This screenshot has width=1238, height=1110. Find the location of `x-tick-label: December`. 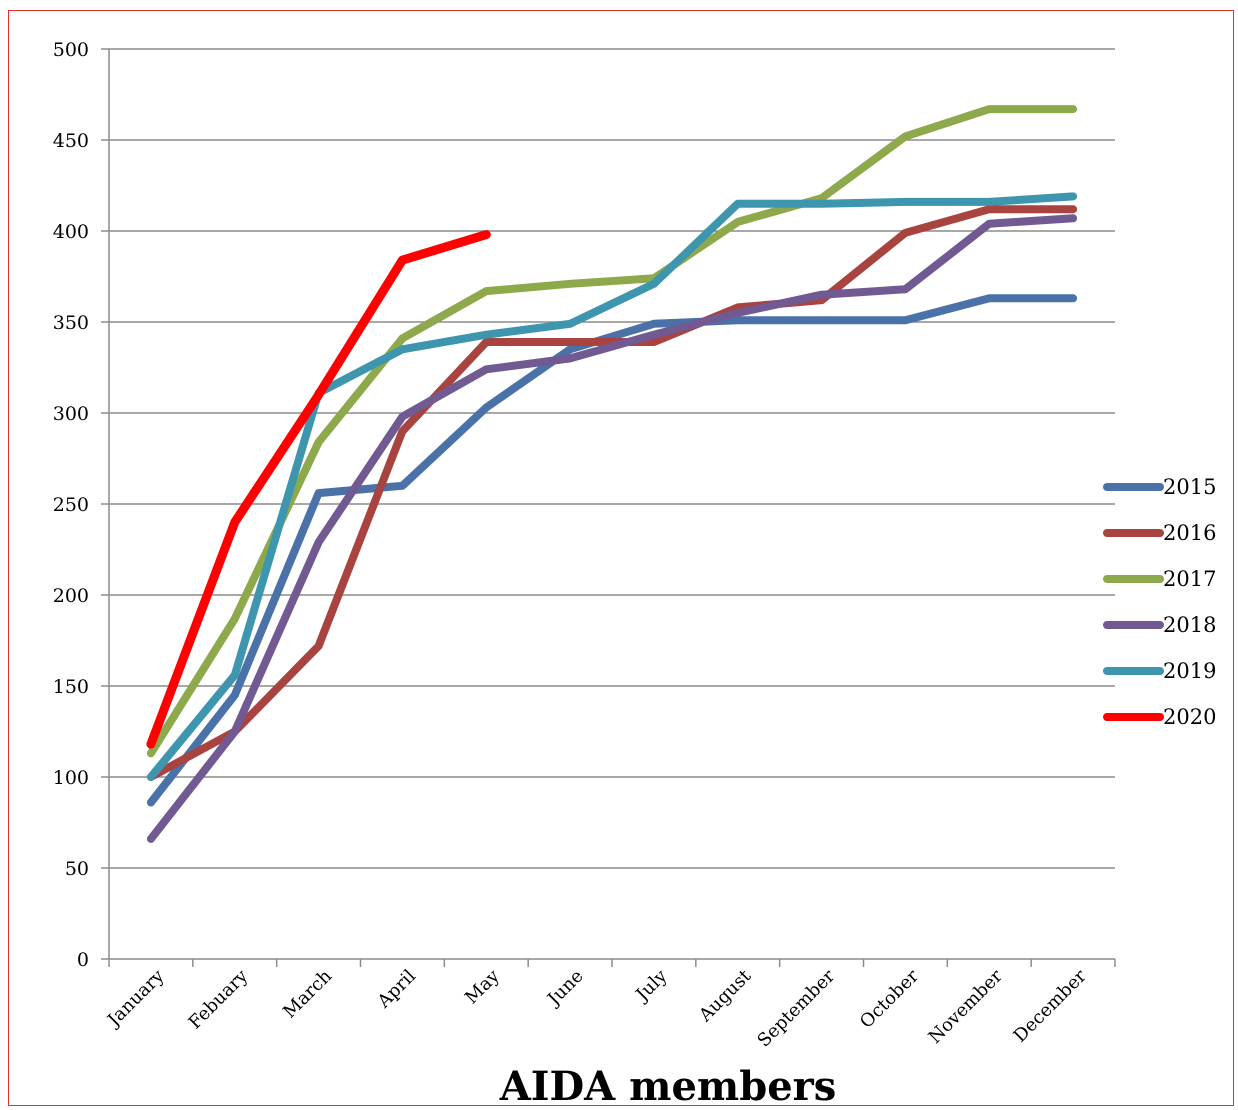

x-tick-label: December is located at coordinates (1050, 1005).